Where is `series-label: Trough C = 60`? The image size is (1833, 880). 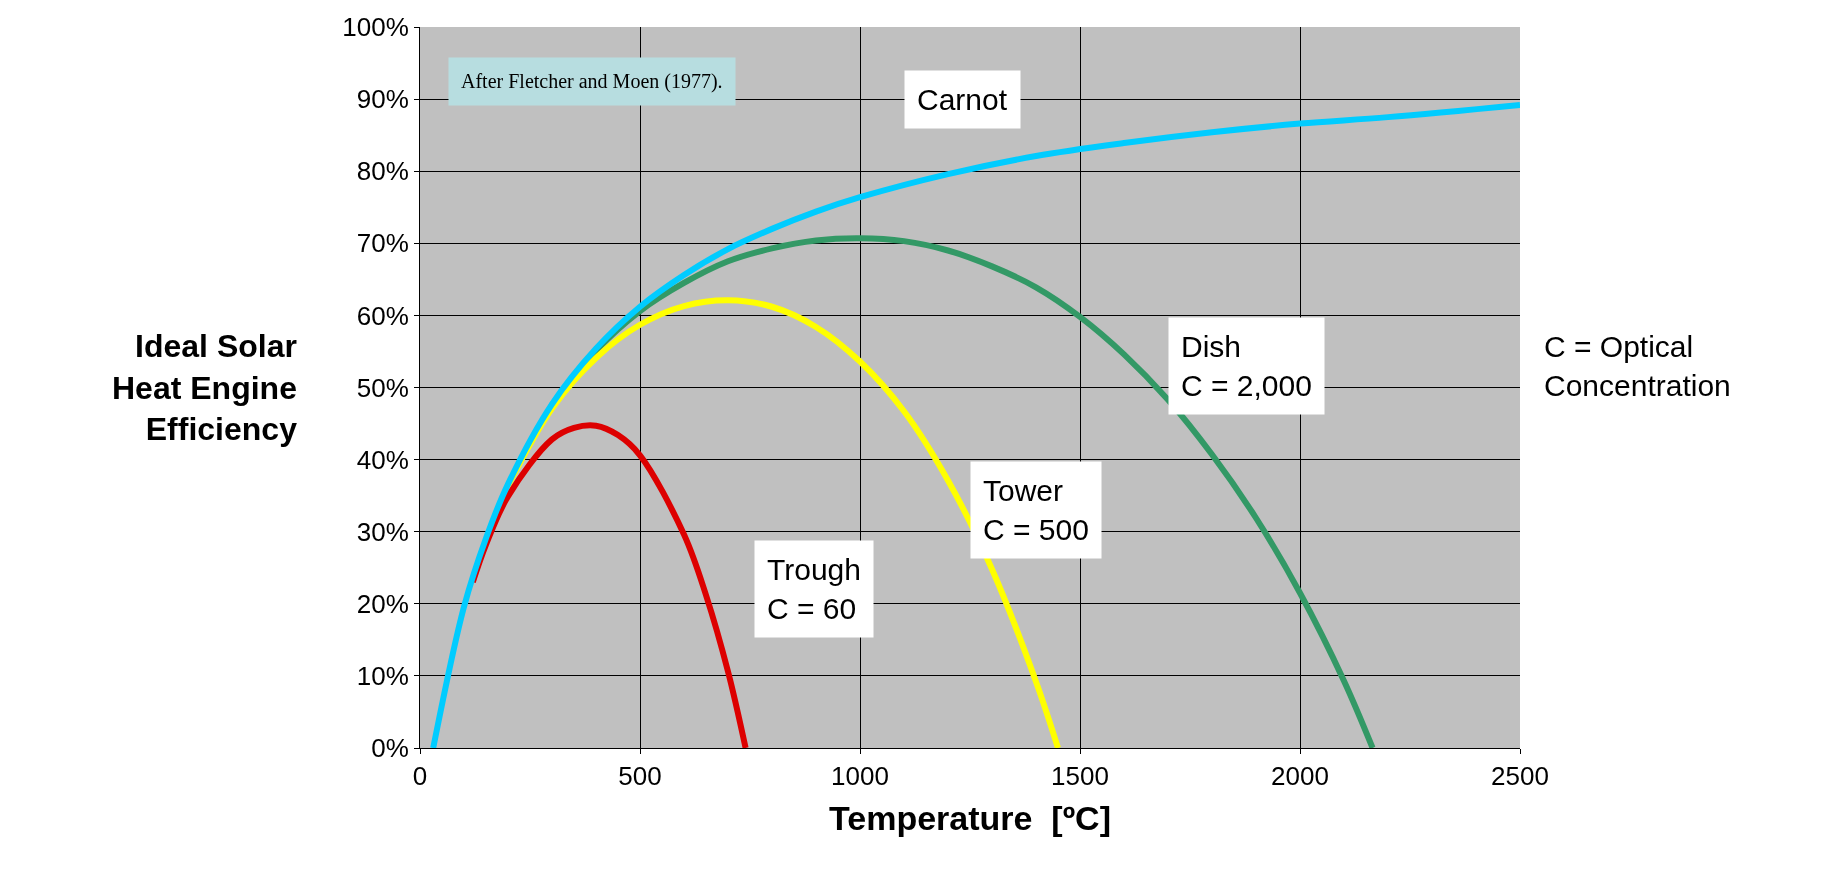
series-label: Trough C = 60 is located at coordinates (814, 589).